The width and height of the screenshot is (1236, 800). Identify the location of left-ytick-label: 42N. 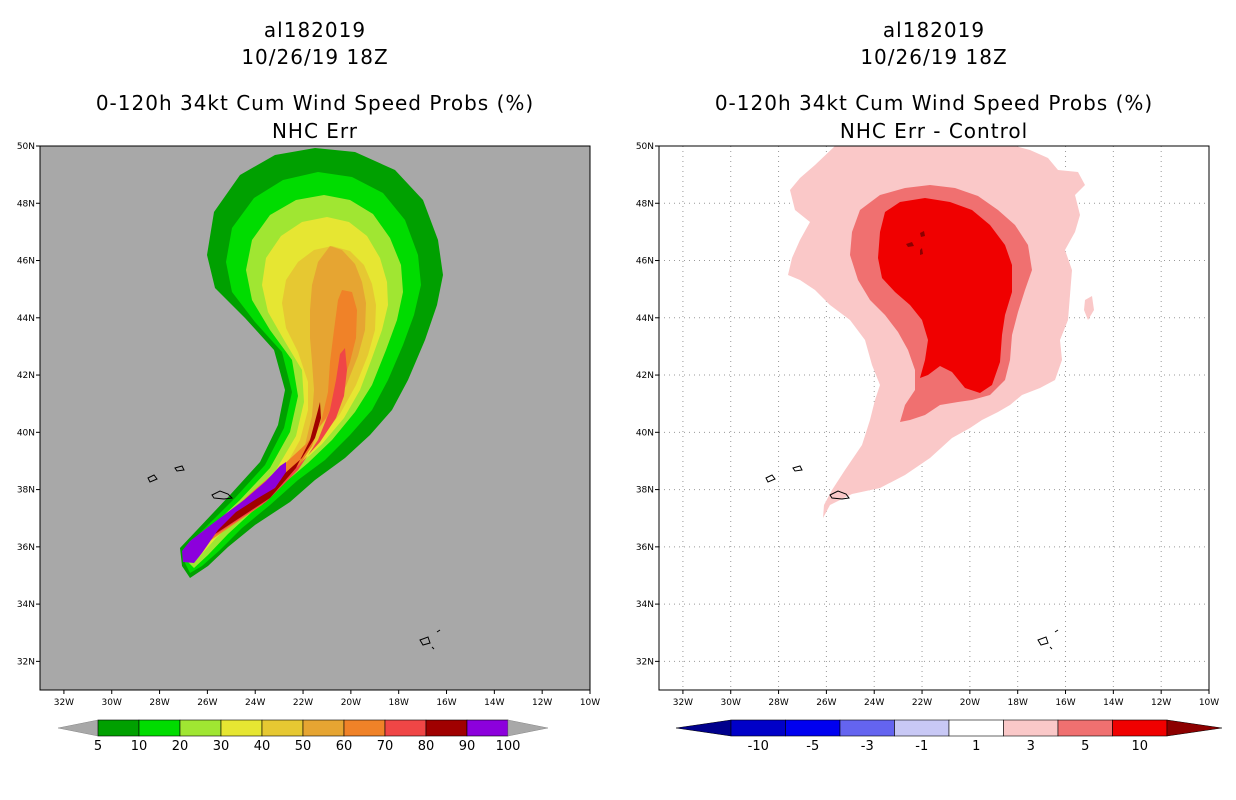
(26, 376).